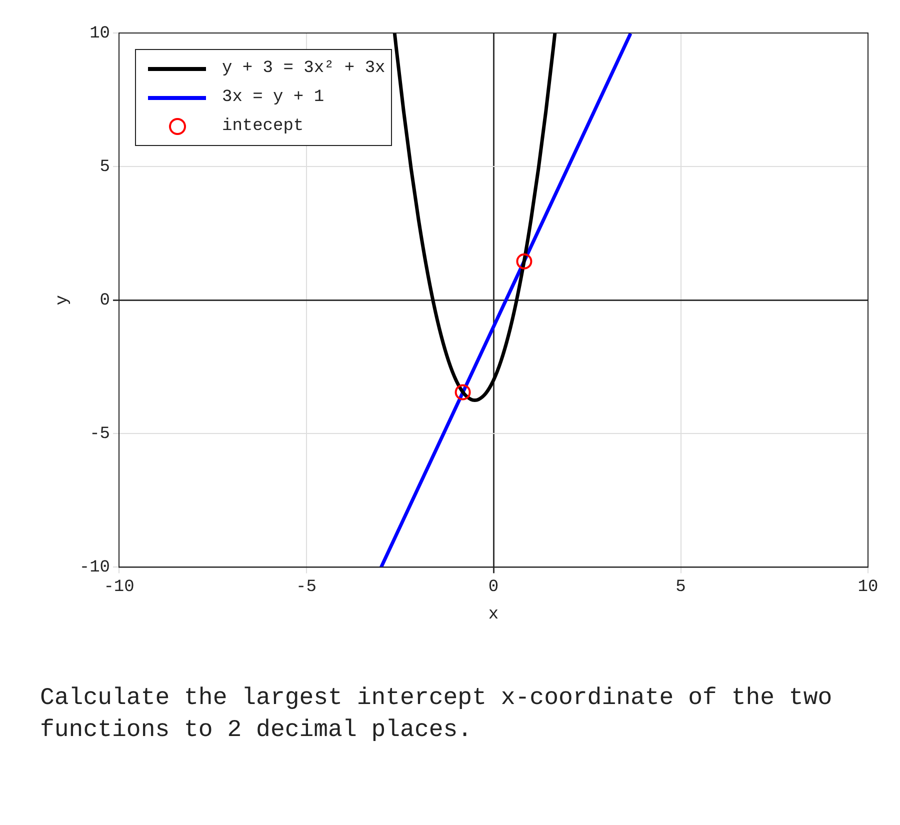 This screenshot has height=825, width=900. Describe the element at coordinates (94, 568) in the screenshot. I see `y-tick-label: -10` at that location.